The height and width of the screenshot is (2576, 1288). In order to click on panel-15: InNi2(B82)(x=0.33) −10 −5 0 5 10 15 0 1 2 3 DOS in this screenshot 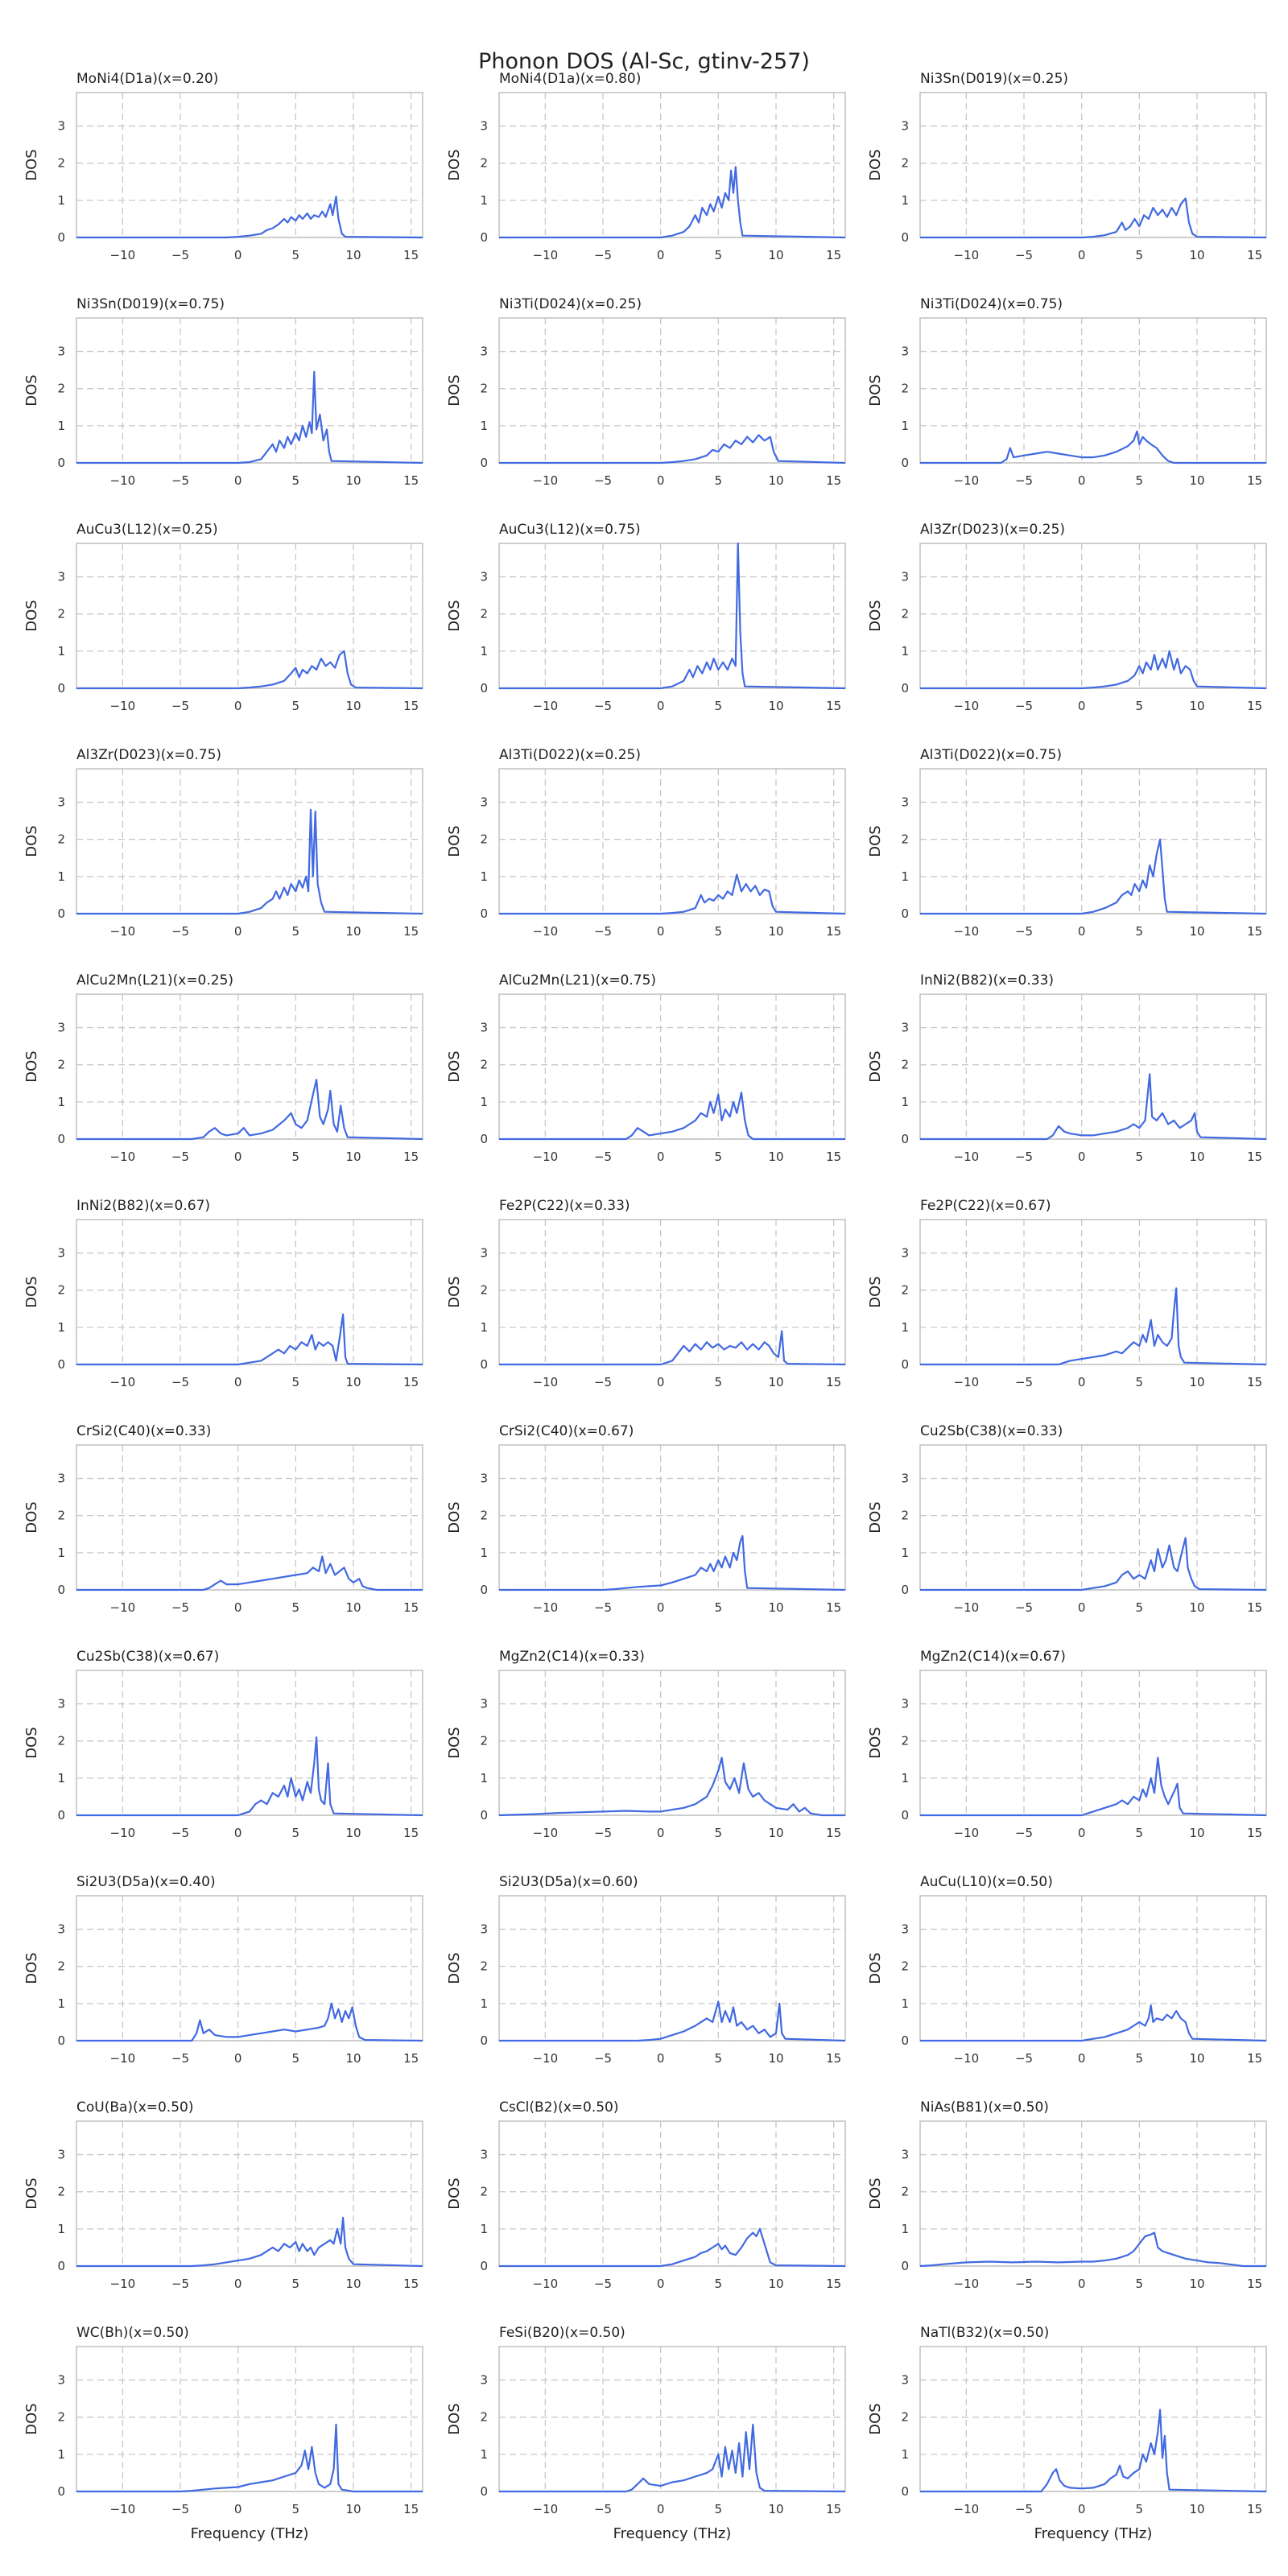, I will do `click(1067, 1068)`.